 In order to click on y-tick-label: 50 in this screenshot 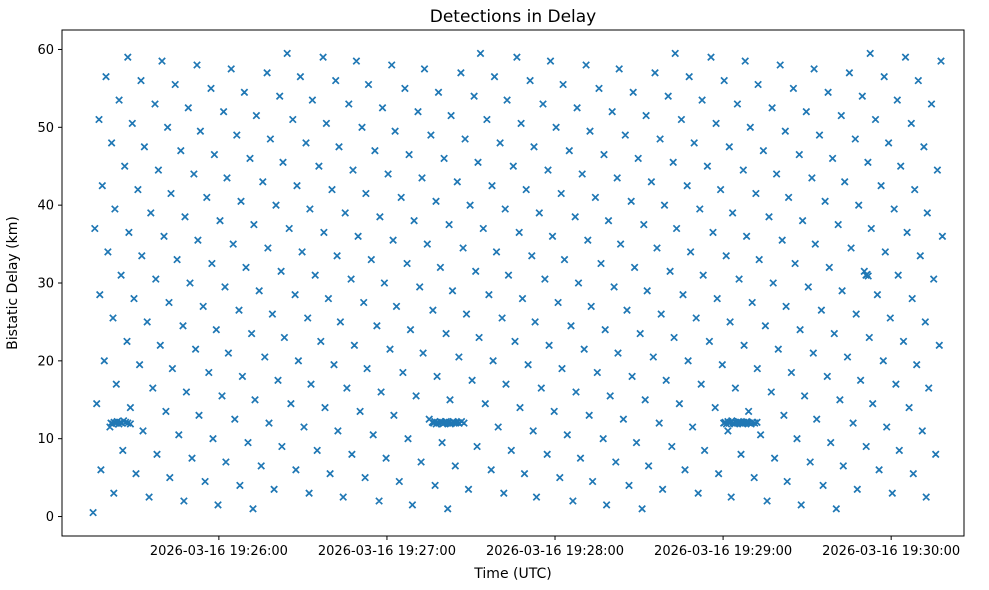, I will do `click(45, 128)`.